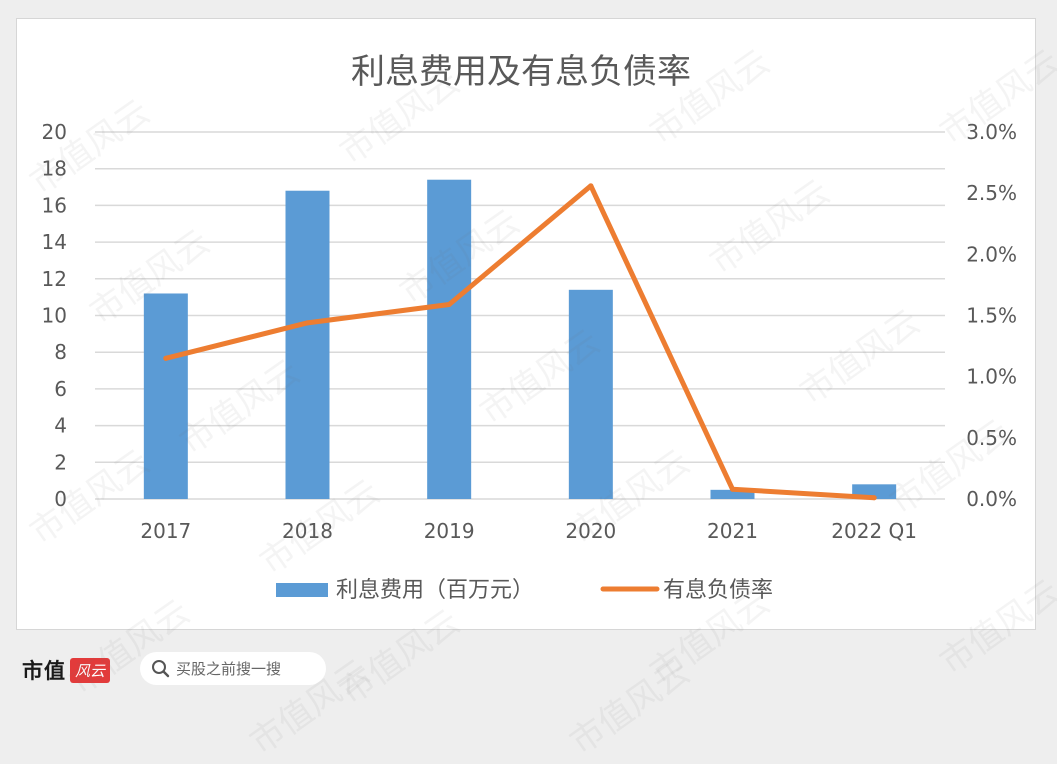  What do you see at coordinates (991, 132) in the screenshot?
I see `right-tick-label: 3.0%` at bounding box center [991, 132].